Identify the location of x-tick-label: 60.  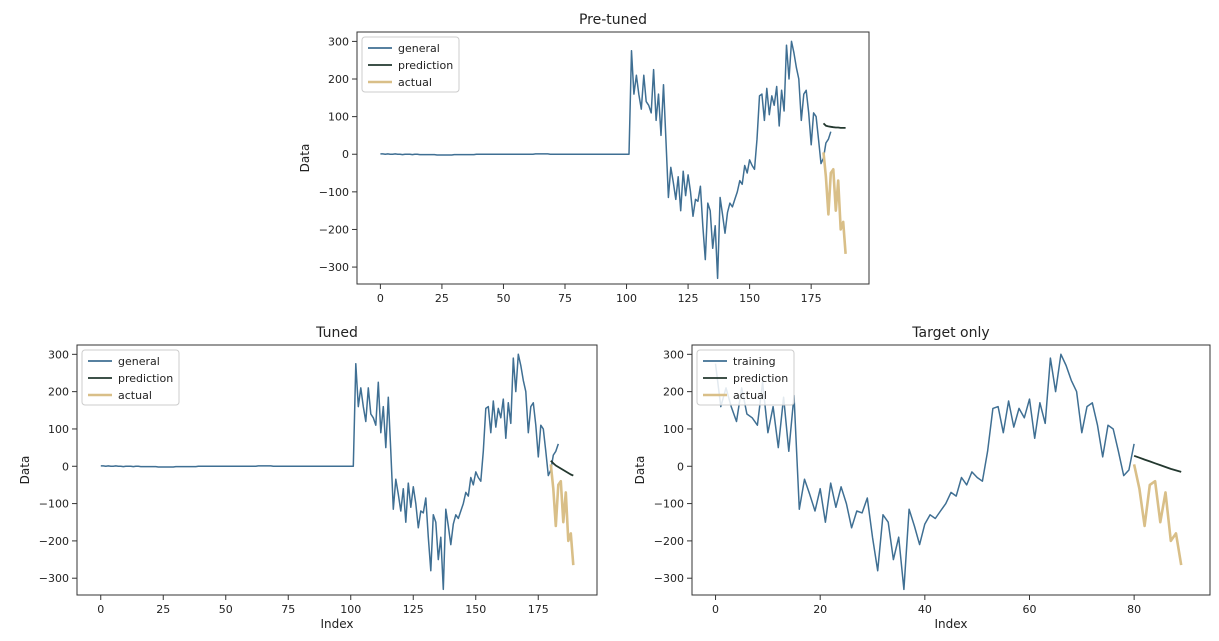
(1029, 609).